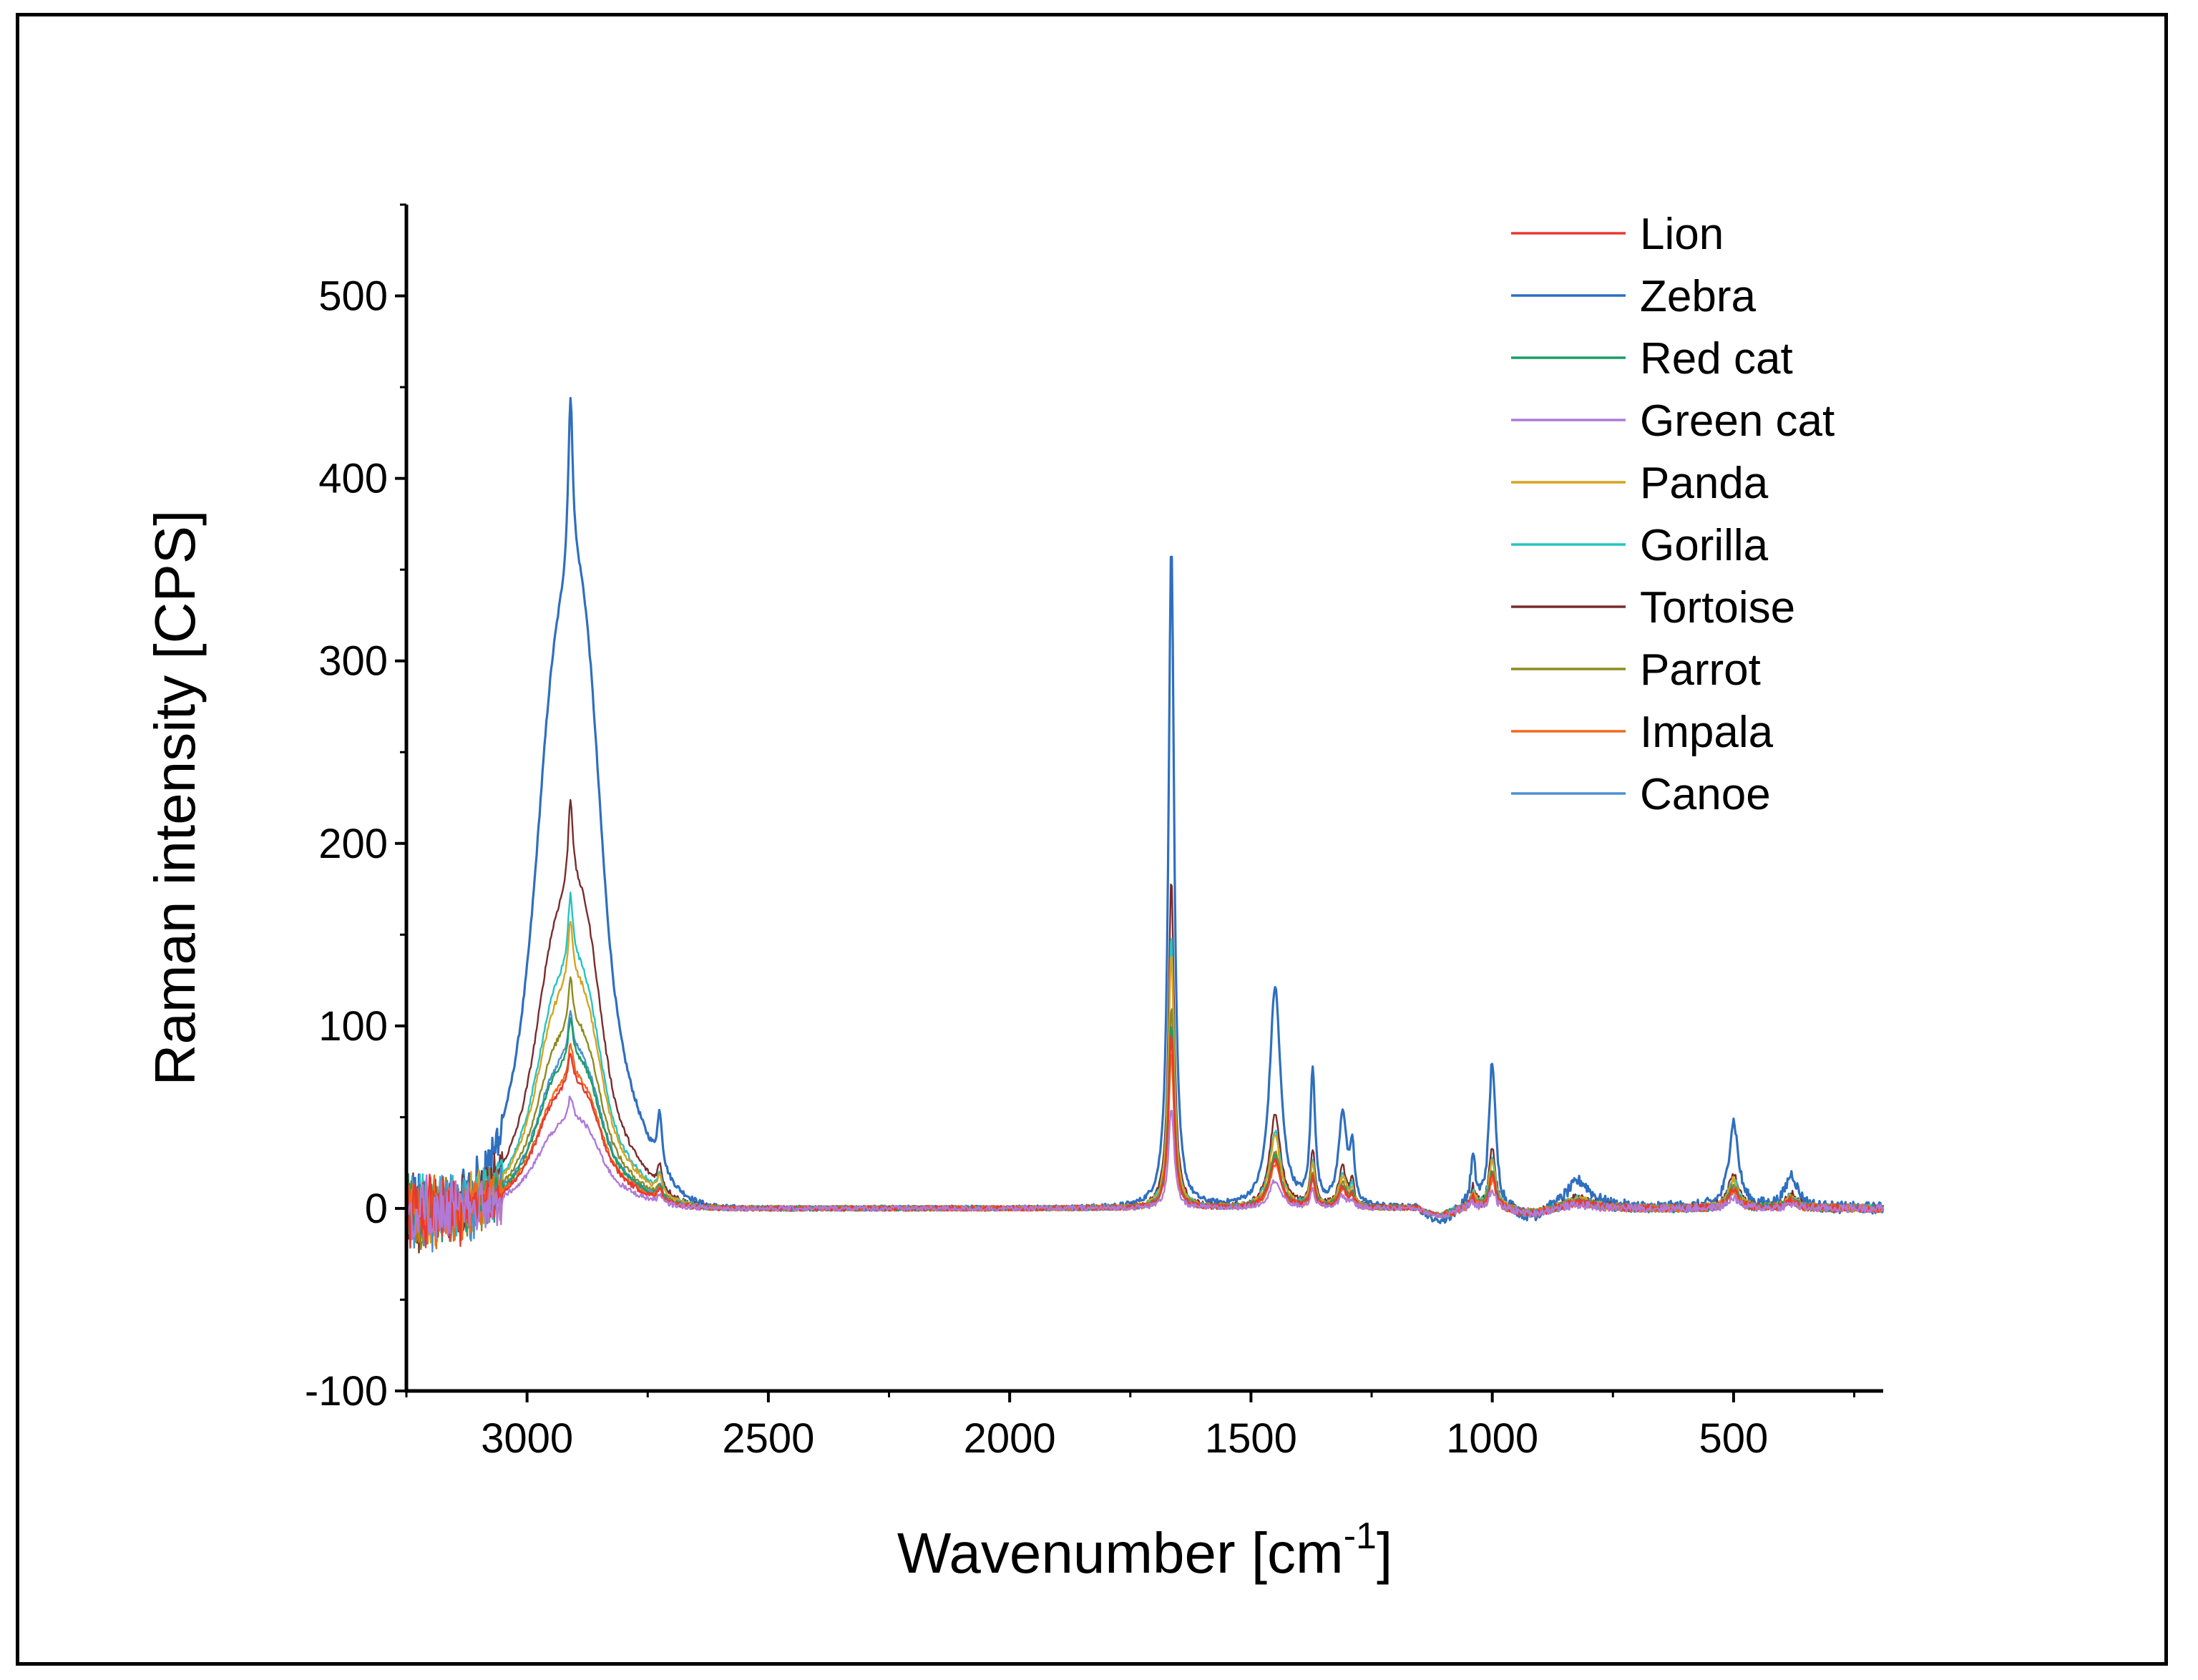  What do you see at coordinates (1717, 608) in the screenshot?
I see `legend-label: Tortoise` at bounding box center [1717, 608].